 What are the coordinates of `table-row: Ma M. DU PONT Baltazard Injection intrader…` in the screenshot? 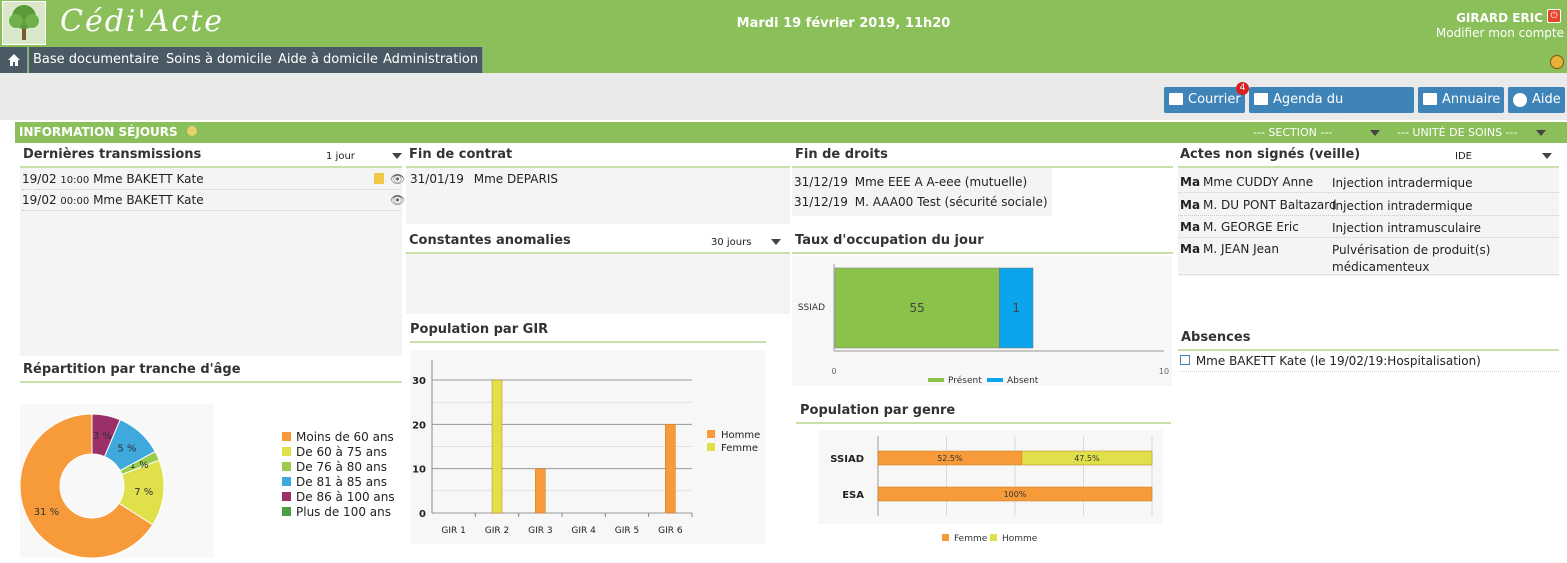 It's located at (1368, 205).